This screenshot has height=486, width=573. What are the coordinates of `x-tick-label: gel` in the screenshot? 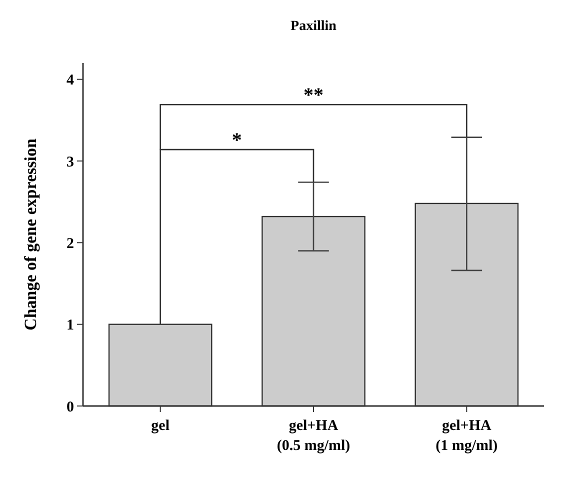 It's located at (160, 426).